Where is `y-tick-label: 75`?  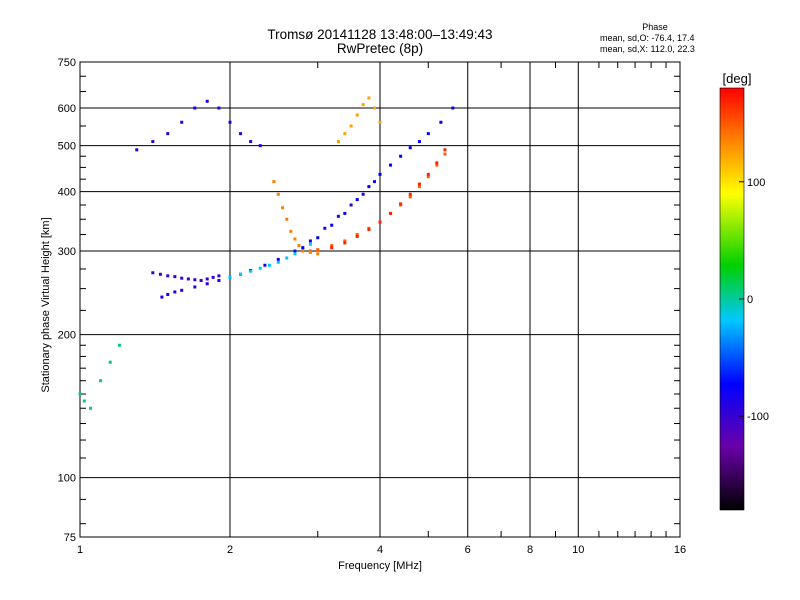
y-tick-label: 75 is located at coordinates (70, 538).